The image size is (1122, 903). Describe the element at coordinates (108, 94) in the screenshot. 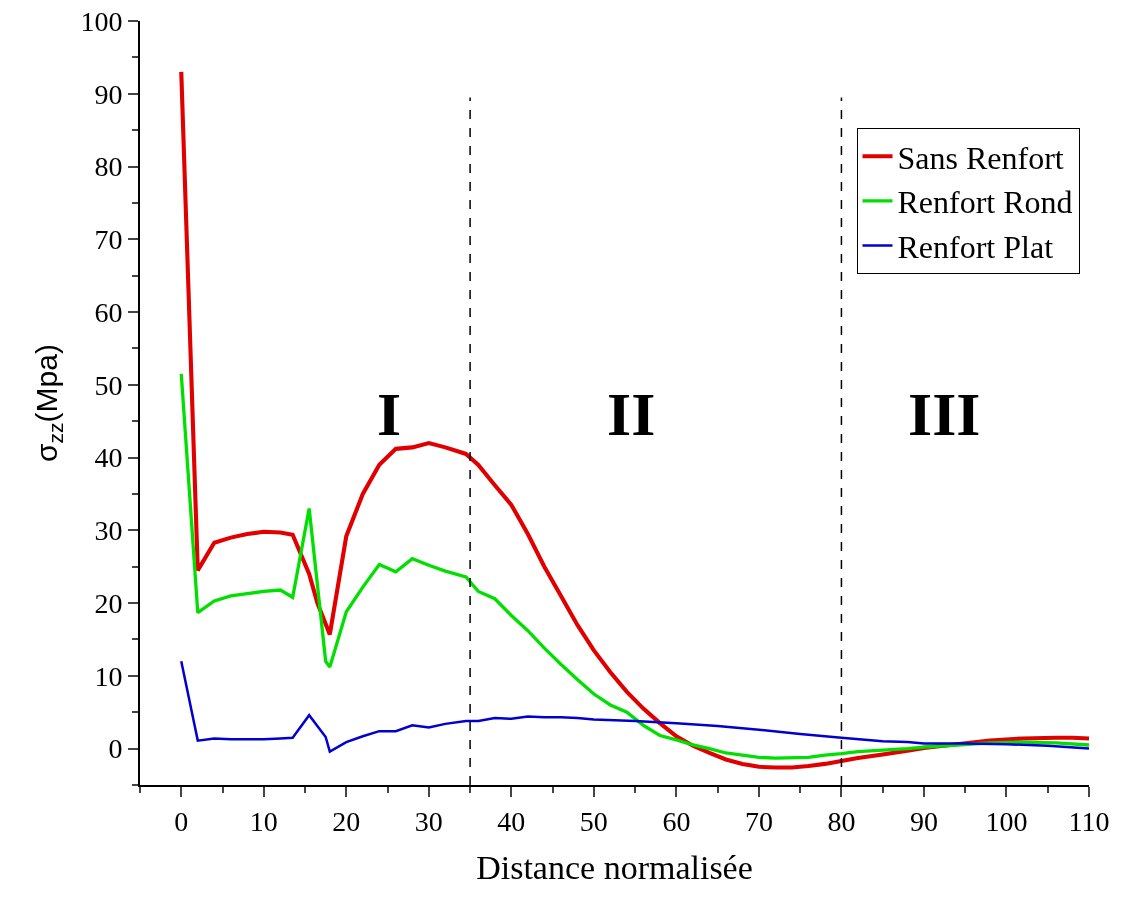

I see `y-tick-label: 90` at that location.